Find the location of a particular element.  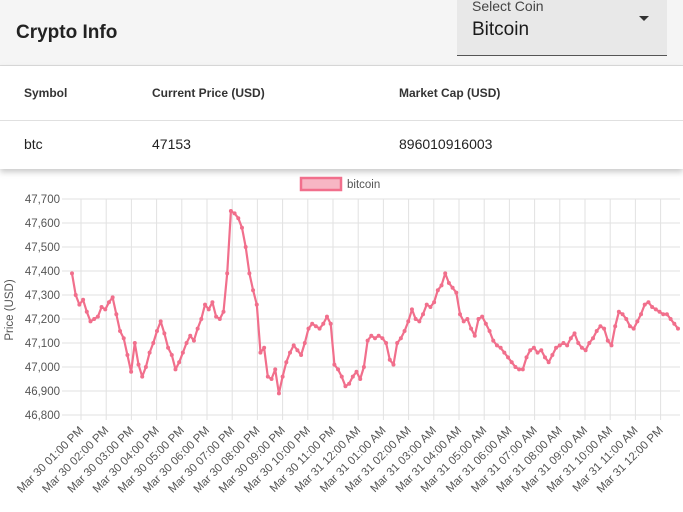

legend-swatch-bitcoin is located at coordinates (321, 184).